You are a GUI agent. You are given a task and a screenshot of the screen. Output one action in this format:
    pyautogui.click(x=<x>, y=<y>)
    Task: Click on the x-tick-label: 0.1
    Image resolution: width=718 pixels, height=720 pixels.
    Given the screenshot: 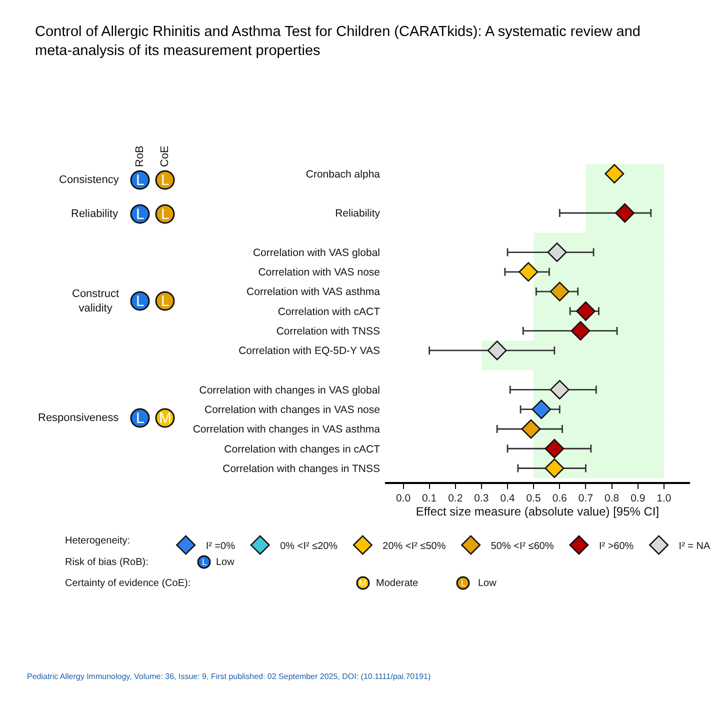 What is the action you would take?
    pyautogui.click(x=429, y=498)
    